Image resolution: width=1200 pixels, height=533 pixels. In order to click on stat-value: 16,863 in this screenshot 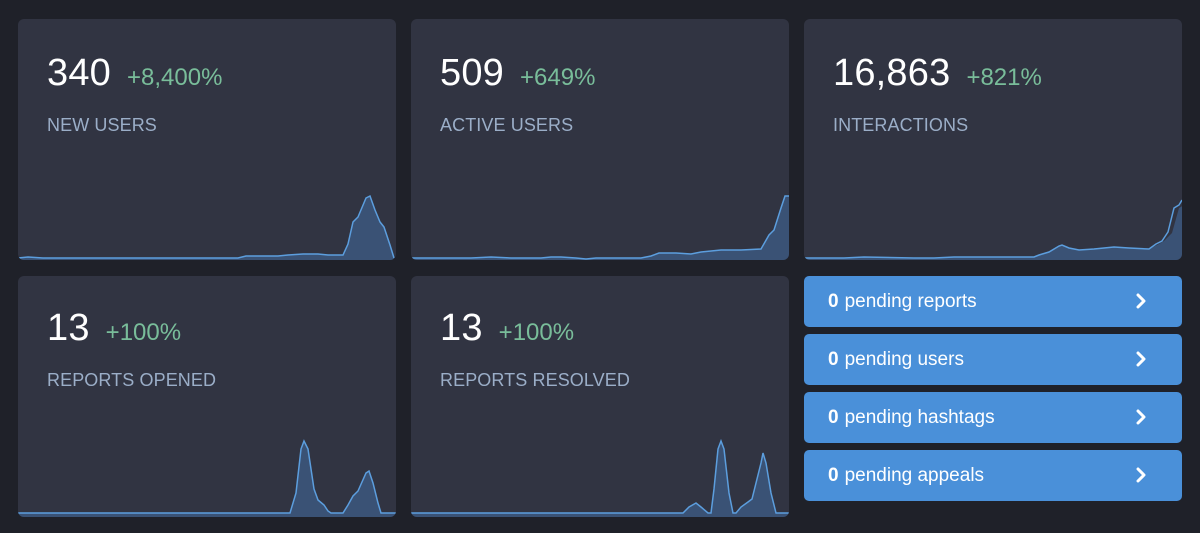, I will do `click(892, 73)`.